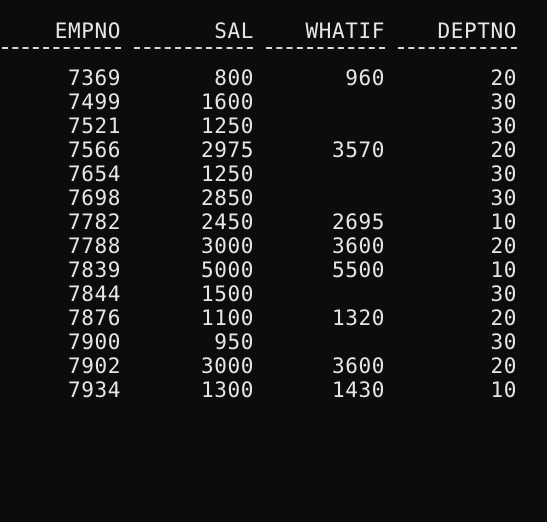 The image size is (547, 522). Describe the element at coordinates (61, 48) in the screenshot. I see `separator-dashes-empno` at that location.